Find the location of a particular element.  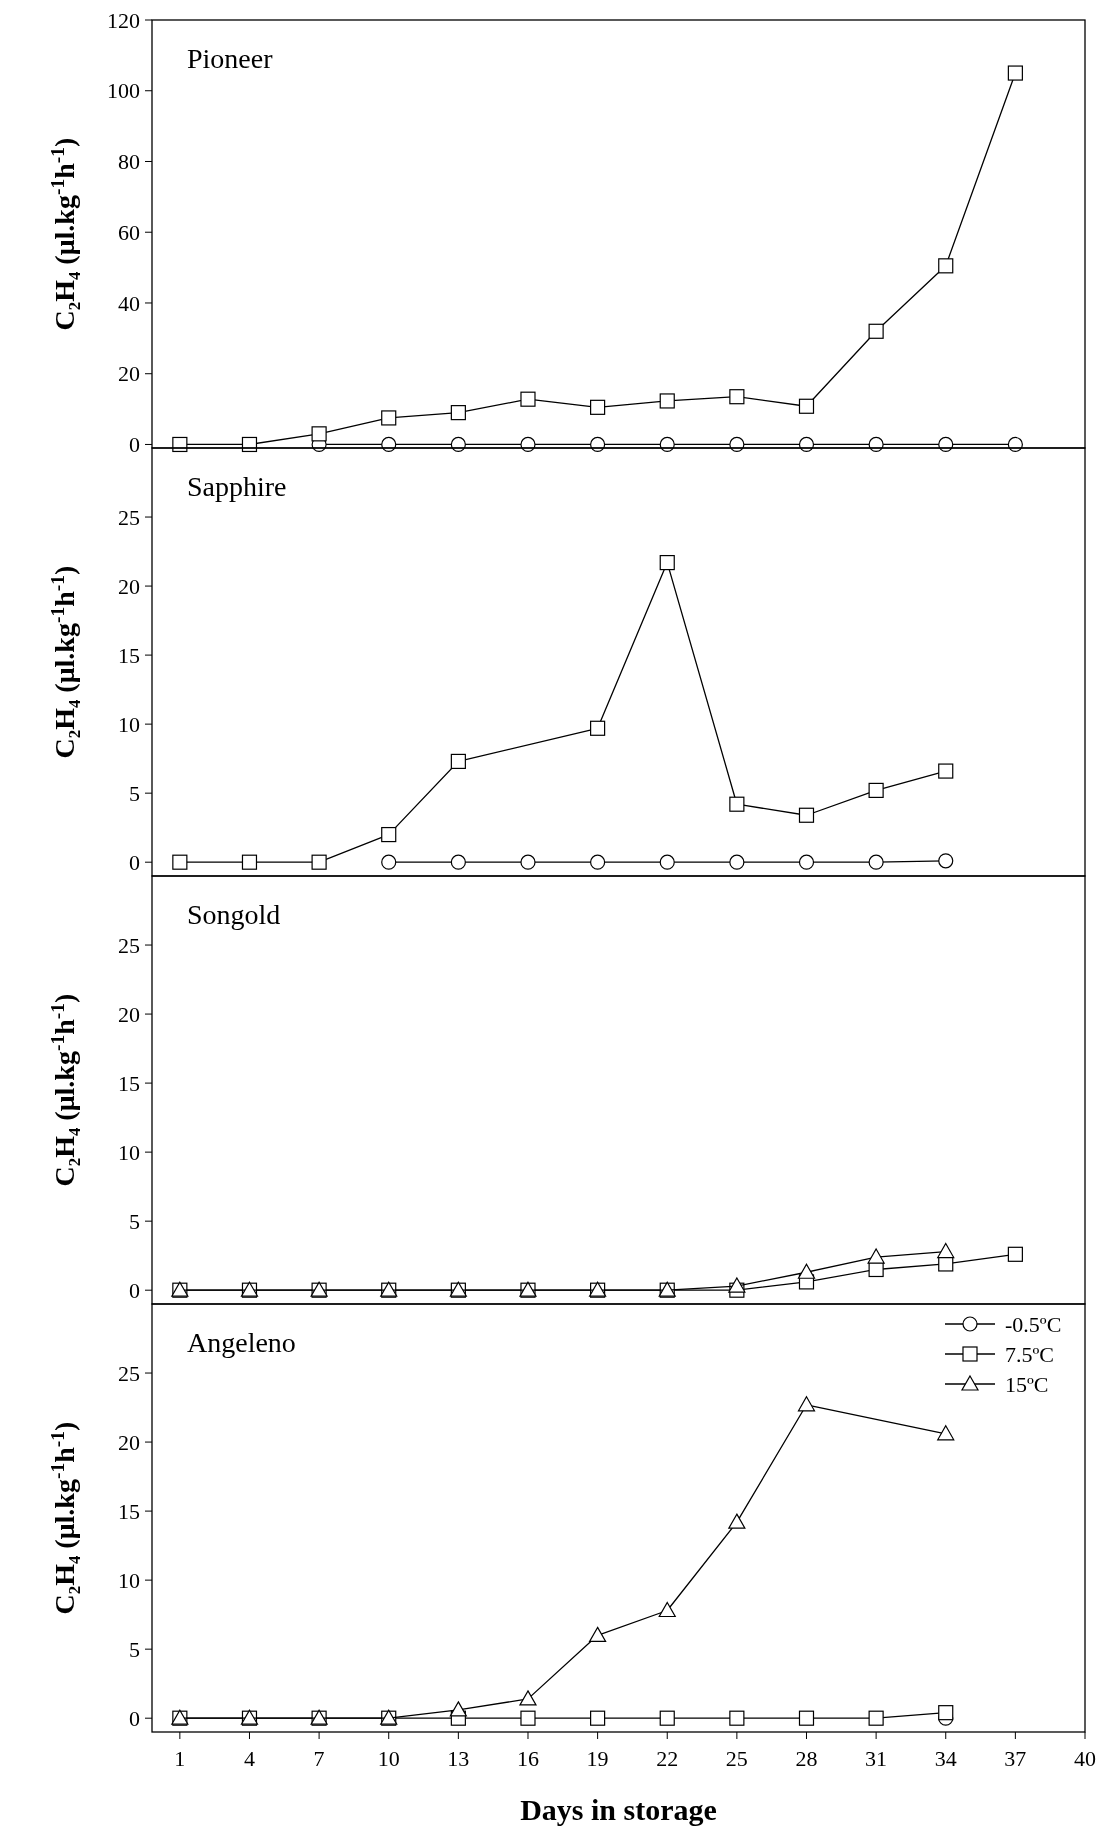

legend-label: -0.5ºC is located at coordinates (1033, 1324).